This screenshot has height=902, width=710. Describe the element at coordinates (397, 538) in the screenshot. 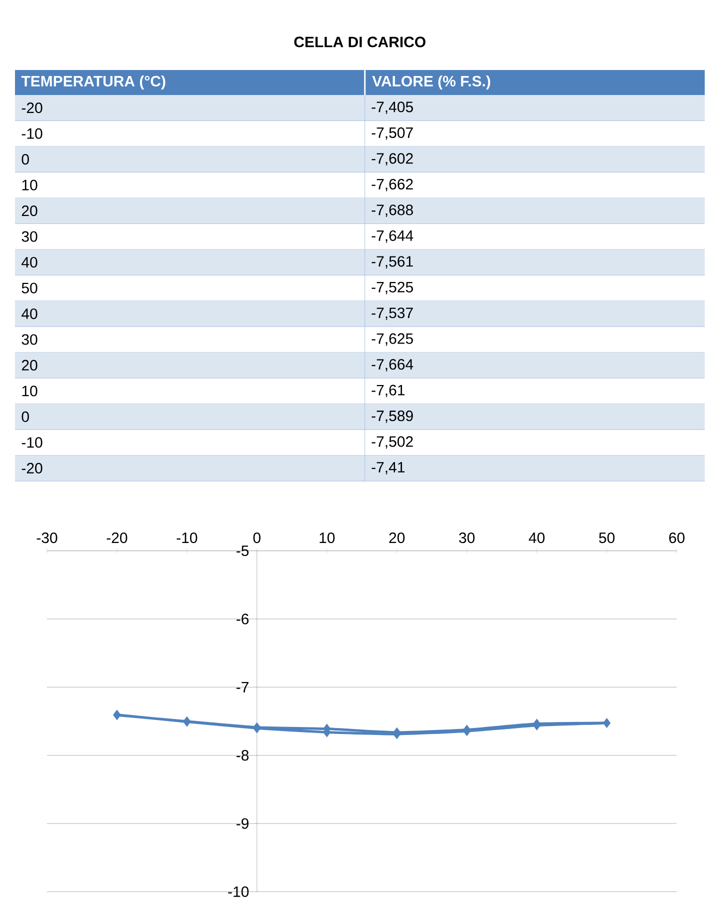

I see `x-tick-label: 20` at that location.